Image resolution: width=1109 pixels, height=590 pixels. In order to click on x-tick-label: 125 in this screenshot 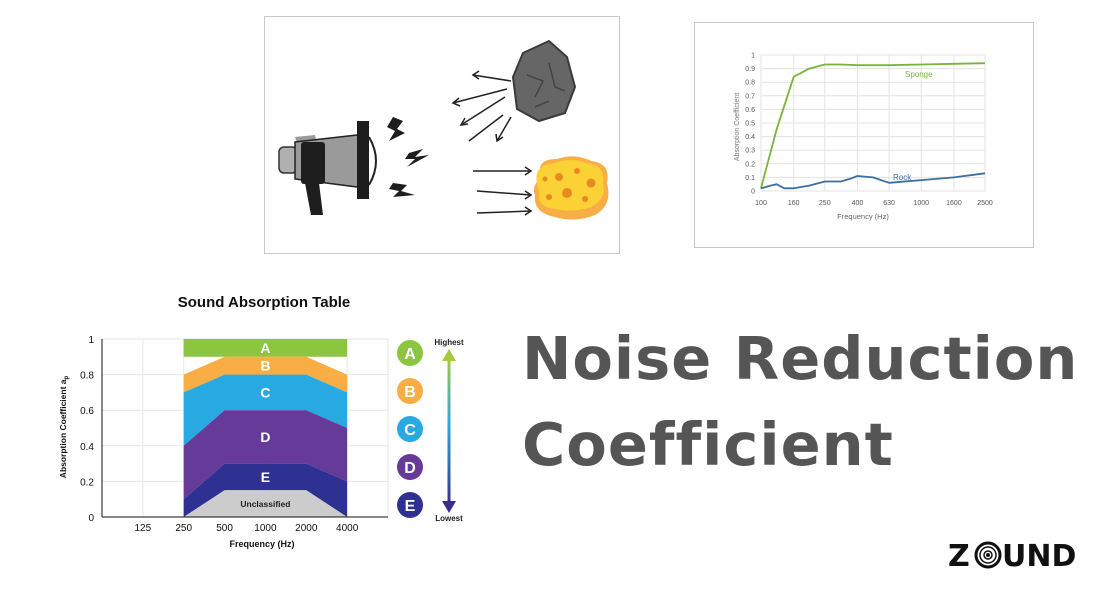, I will do `click(143, 528)`.